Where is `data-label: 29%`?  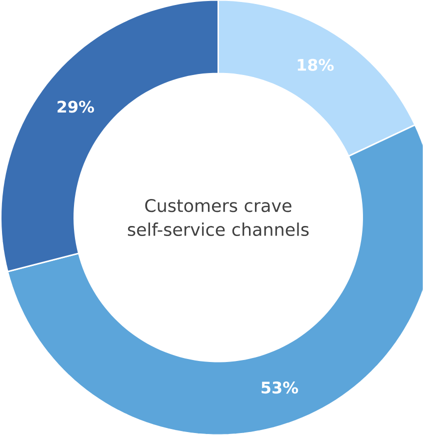
data-label: 29% is located at coordinates (76, 106).